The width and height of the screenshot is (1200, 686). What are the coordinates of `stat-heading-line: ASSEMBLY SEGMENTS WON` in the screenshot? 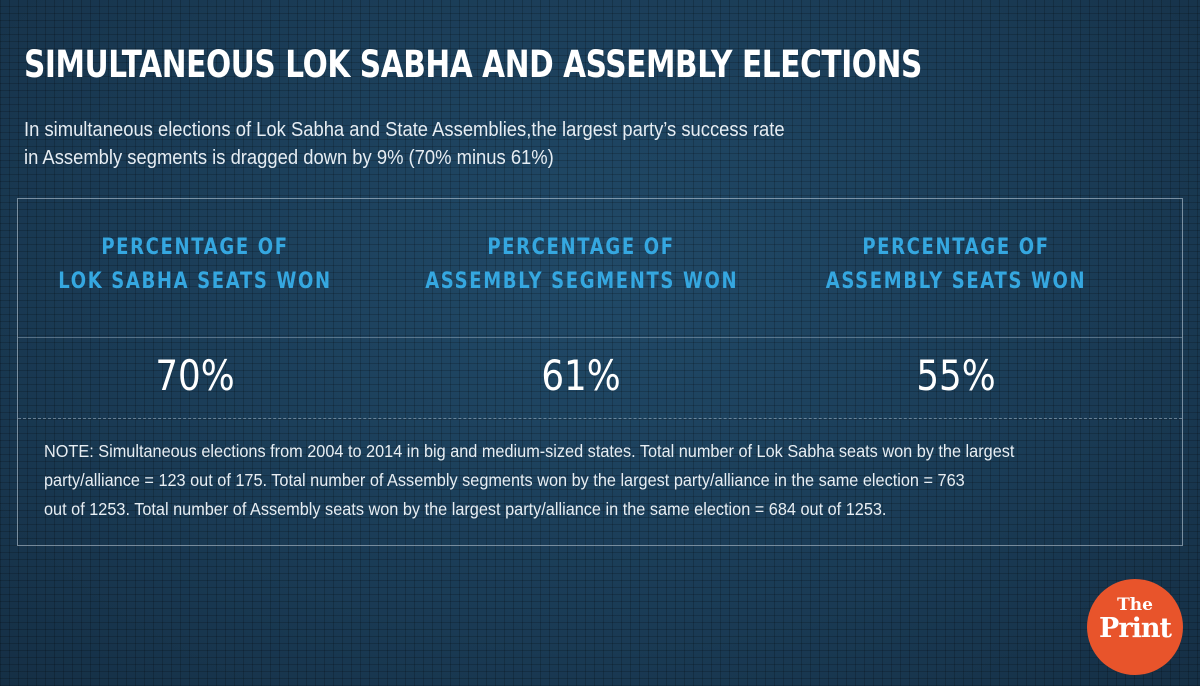 It's located at (582, 281).